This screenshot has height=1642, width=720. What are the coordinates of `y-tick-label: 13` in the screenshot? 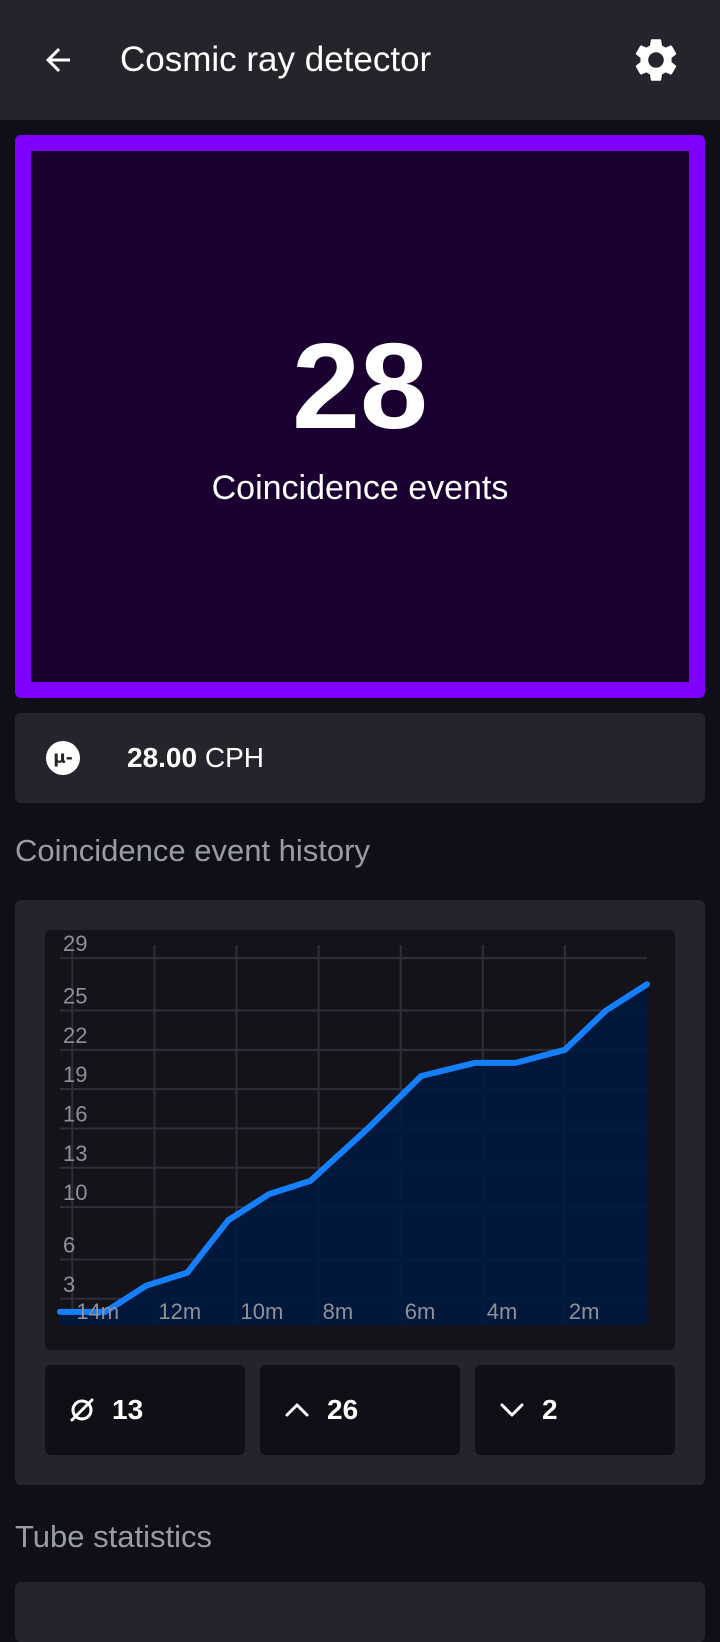 It's located at (75, 1153).